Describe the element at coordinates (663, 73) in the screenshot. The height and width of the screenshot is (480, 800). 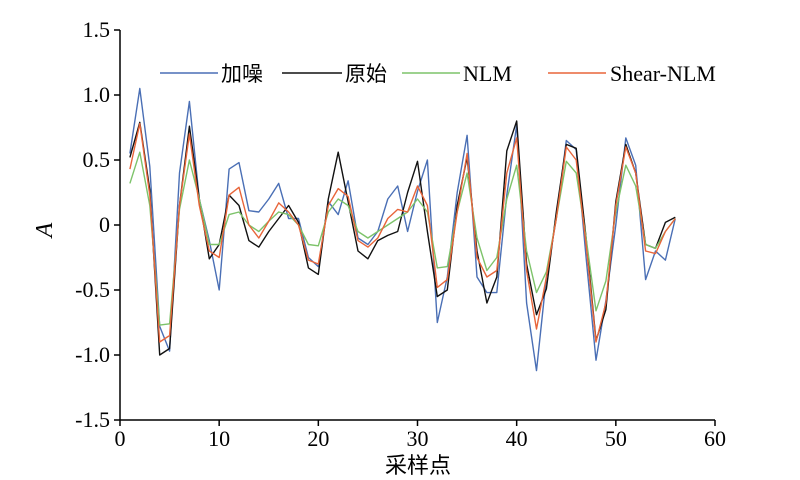
I see `legend-label-4: Shear-NLM` at that location.